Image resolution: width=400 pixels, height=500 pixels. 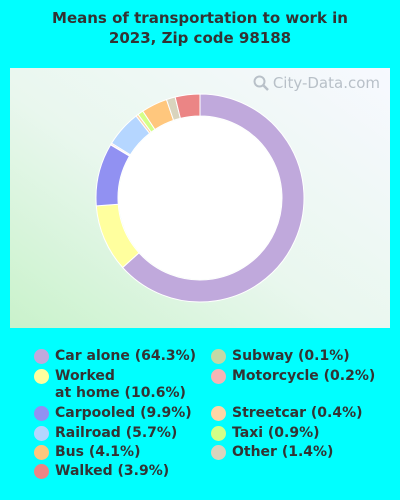 What do you see at coordinates (304, 376) in the screenshot?
I see `legend-label: Motorcycle (0.2%)` at bounding box center [304, 376].